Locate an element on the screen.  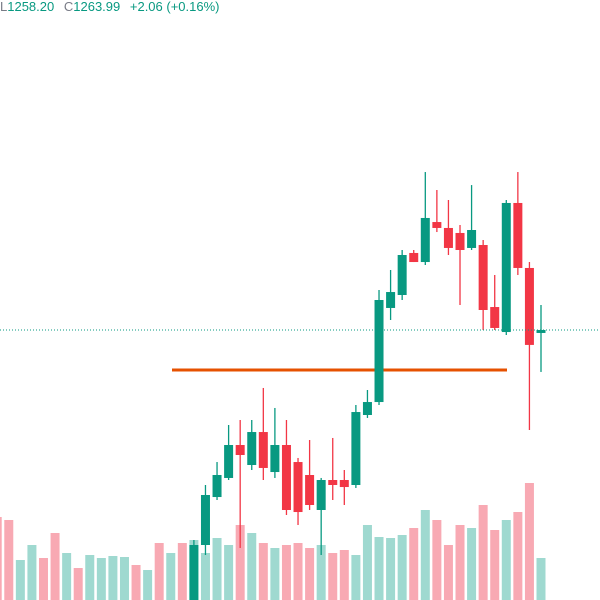
low-value: 1258.20 is located at coordinates (30, 7).